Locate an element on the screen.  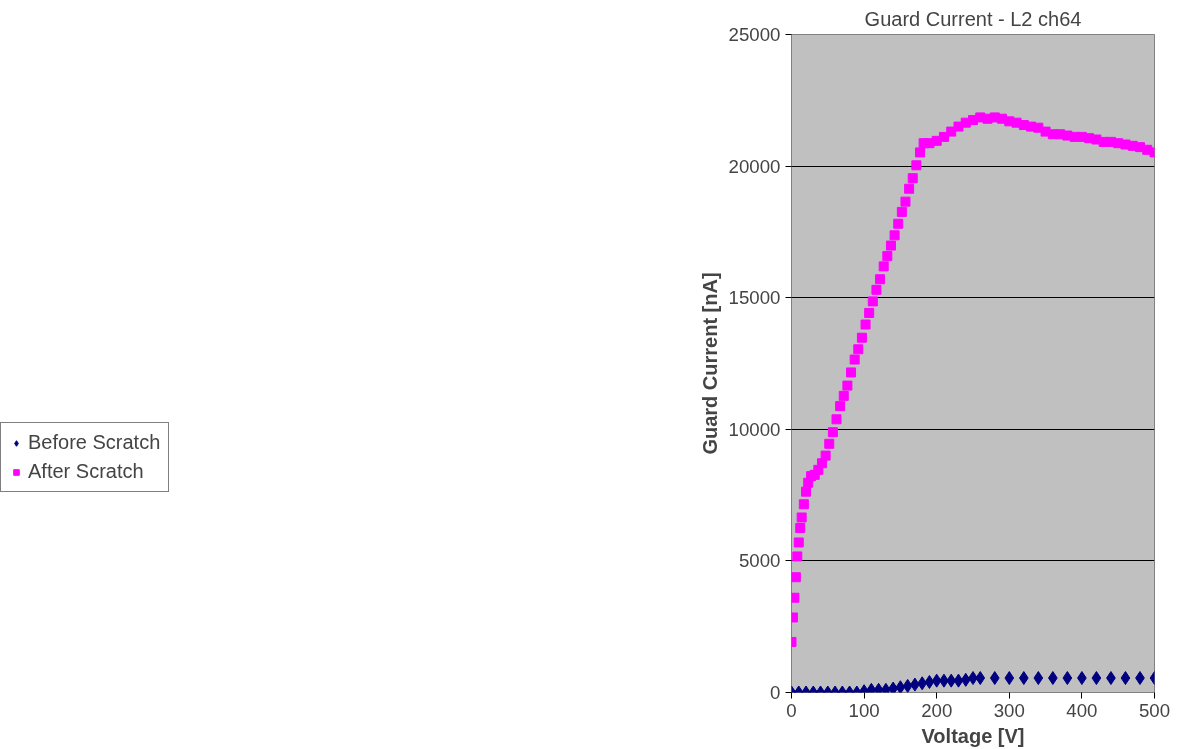
x-tick-label: 400 is located at coordinates (1082, 710).